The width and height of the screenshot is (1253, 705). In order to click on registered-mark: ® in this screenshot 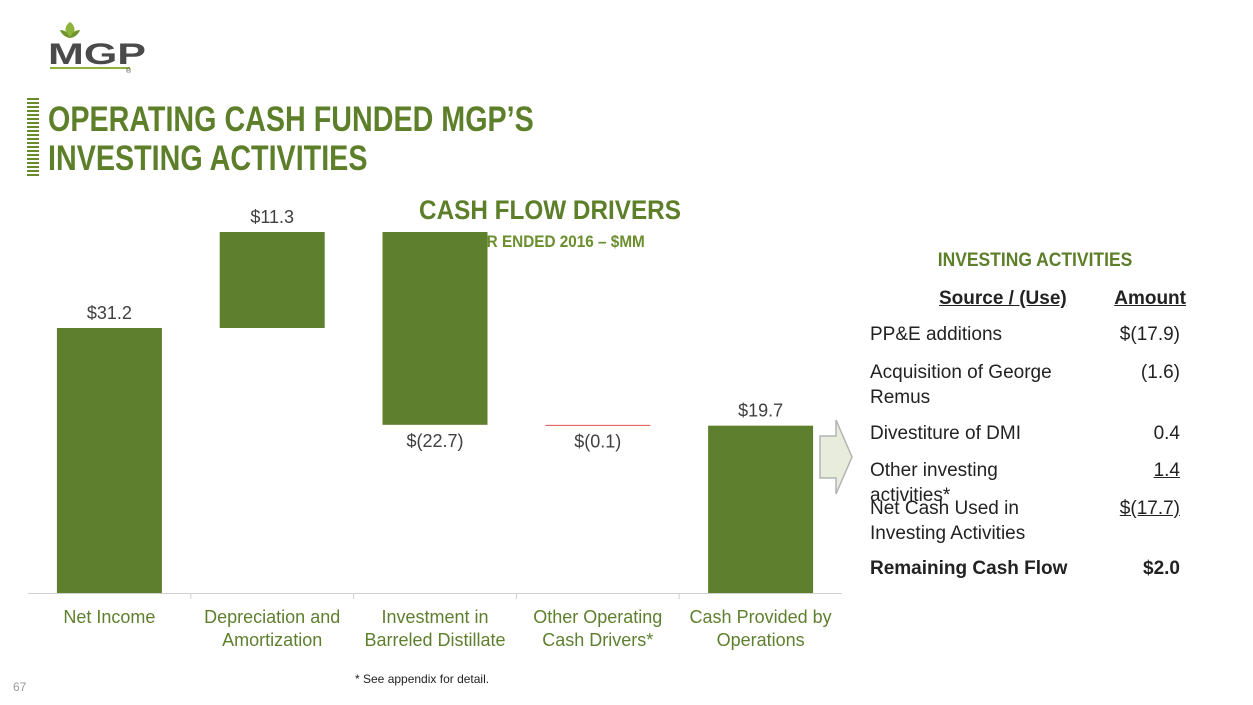, I will do `click(129, 70)`.